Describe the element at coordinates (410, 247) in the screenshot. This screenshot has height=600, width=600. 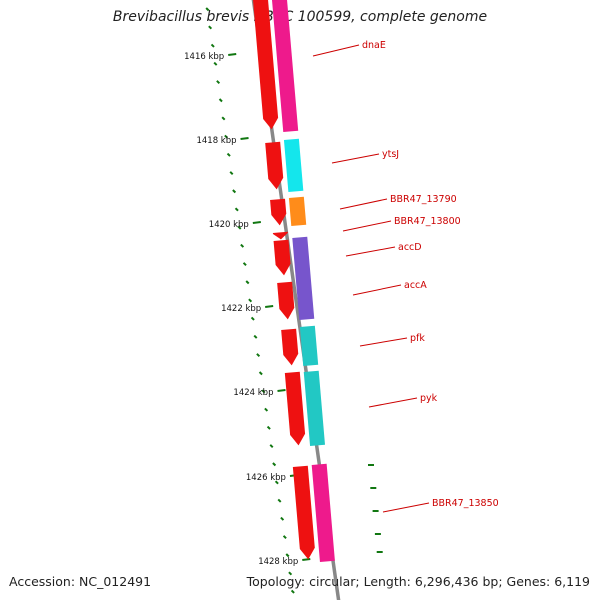
I see `gene-label: accD` at that location.